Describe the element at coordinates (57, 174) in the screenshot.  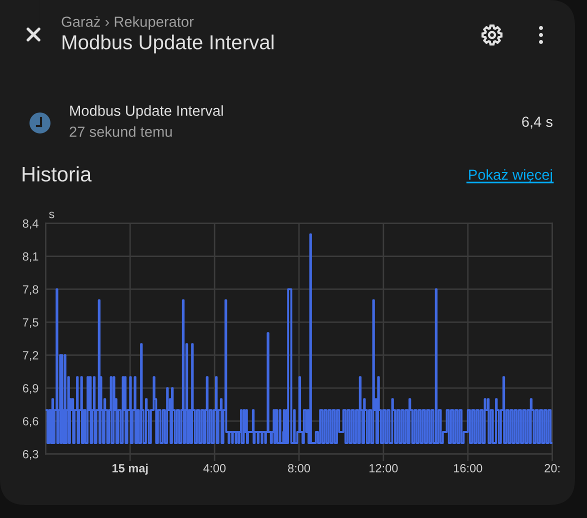
I see `text: Historia` at that location.